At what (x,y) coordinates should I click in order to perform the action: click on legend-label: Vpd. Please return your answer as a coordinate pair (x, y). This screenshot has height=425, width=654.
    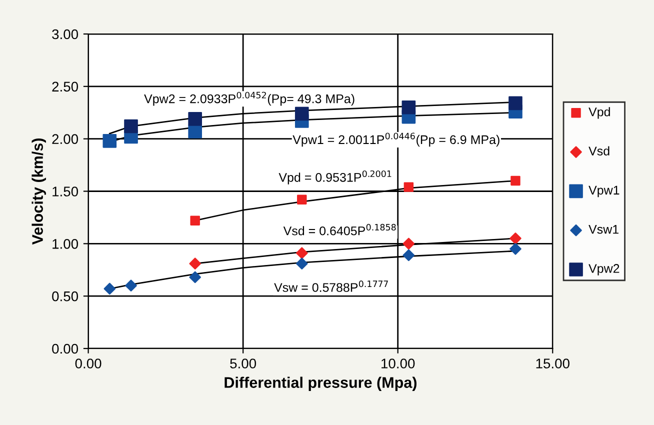
    Looking at the image, I should click on (599, 113).